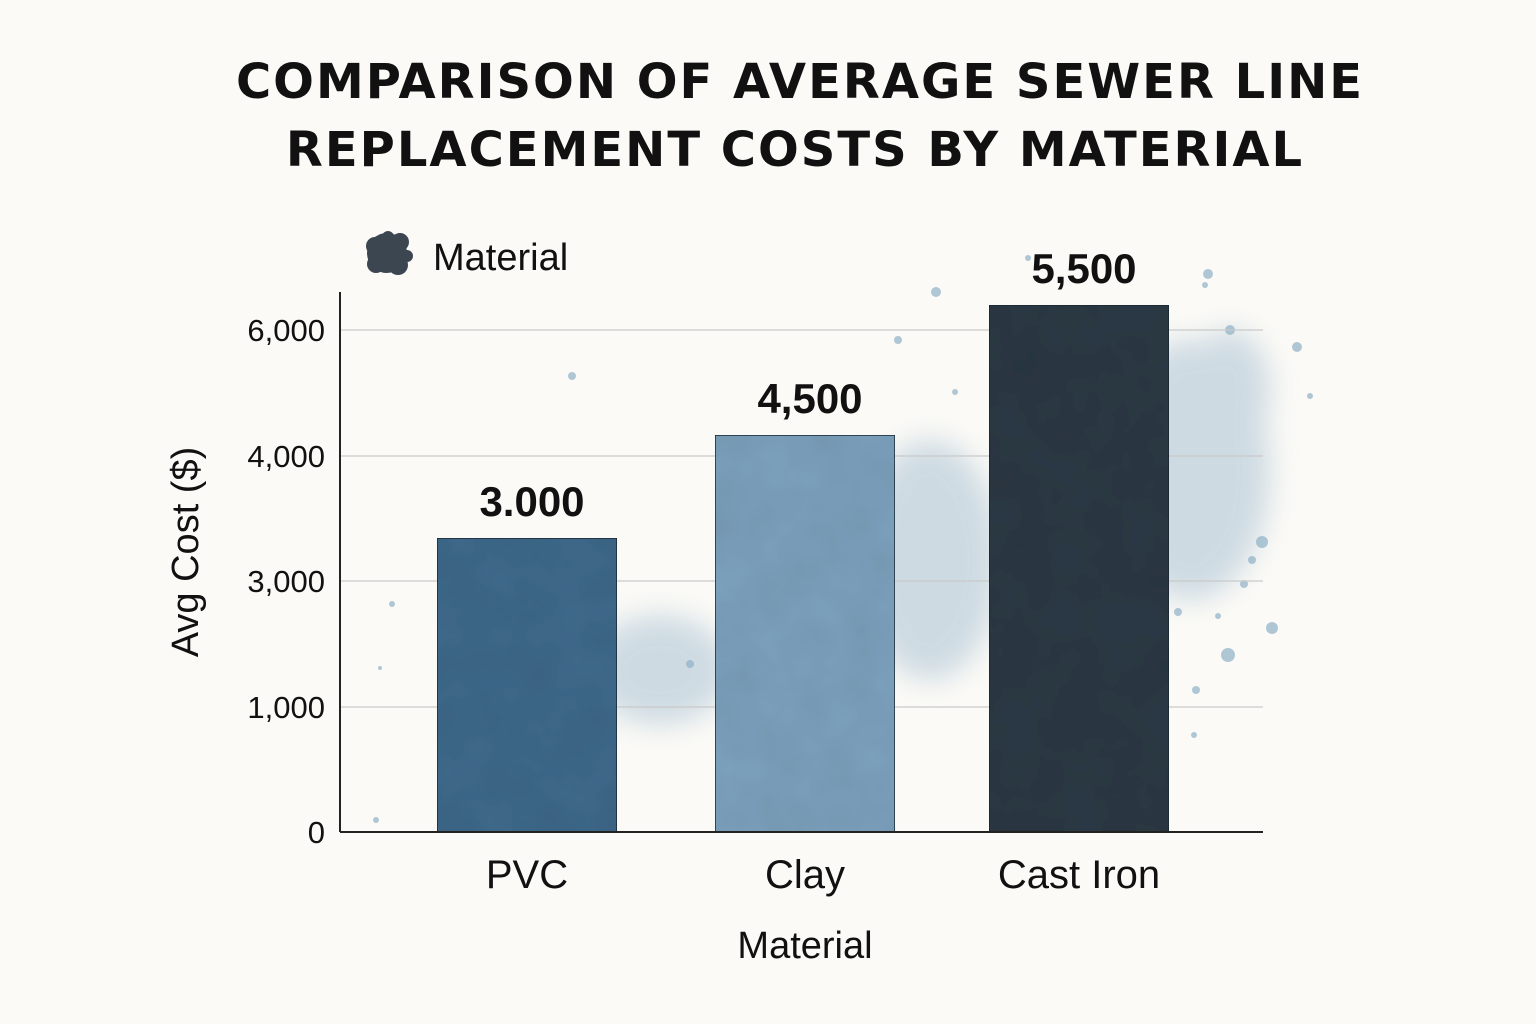  What do you see at coordinates (316, 832) in the screenshot?
I see `y-tick-label: 0` at bounding box center [316, 832].